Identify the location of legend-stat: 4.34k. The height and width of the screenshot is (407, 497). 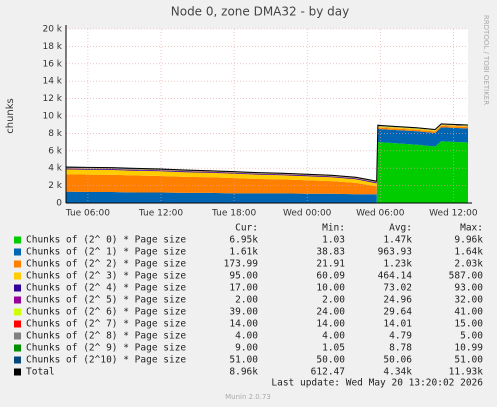
(397, 372).